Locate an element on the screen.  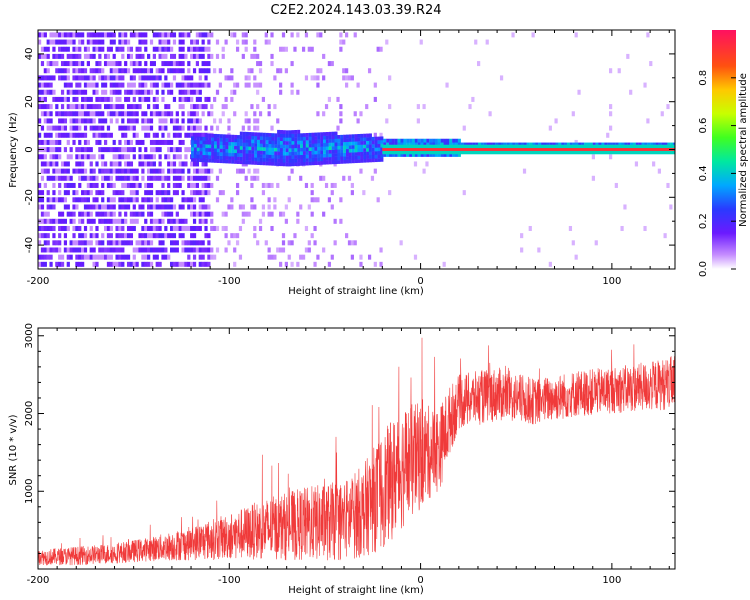
spectrogram-xlabel: Height of straight line (km) is located at coordinates (356, 291).